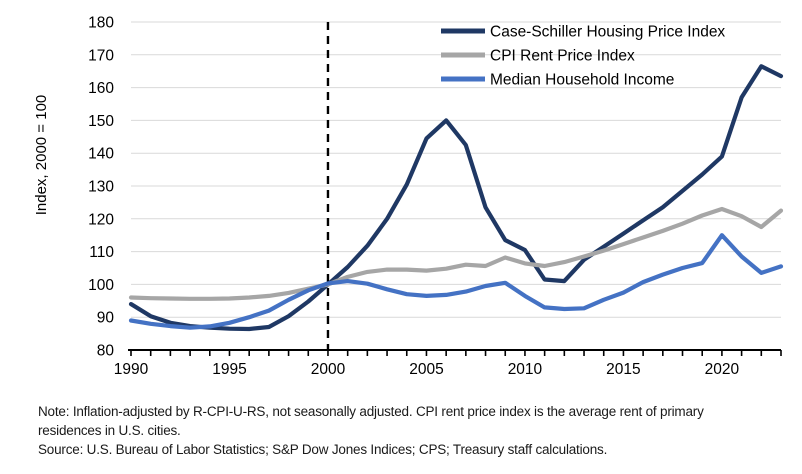  What do you see at coordinates (229, 369) in the screenshot?
I see `x-tick-label: 1995` at bounding box center [229, 369].